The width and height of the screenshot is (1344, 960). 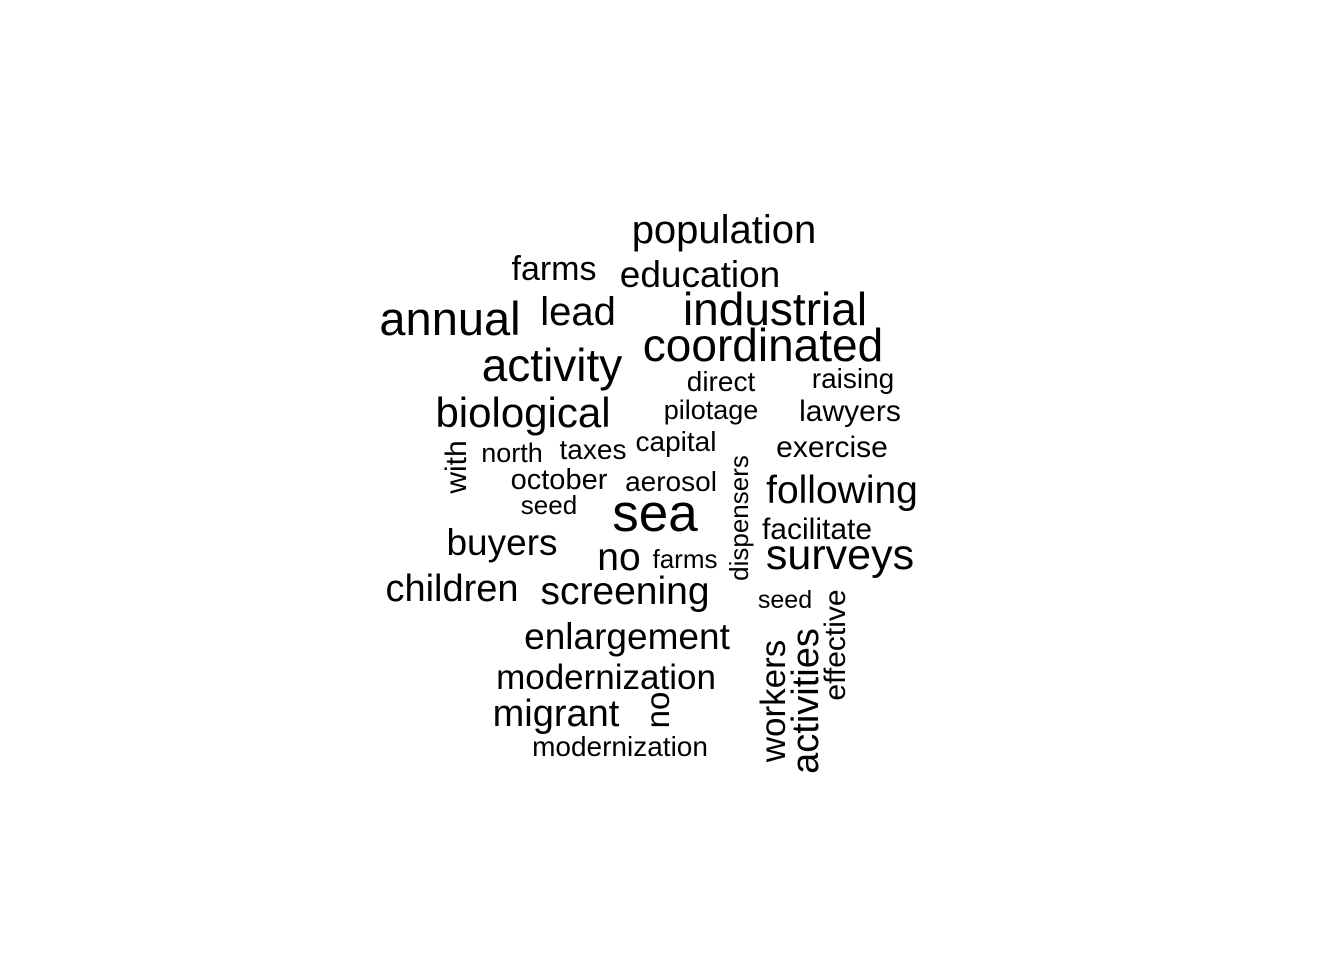 What do you see at coordinates (606, 677) in the screenshot?
I see `word-modernization: modernization` at bounding box center [606, 677].